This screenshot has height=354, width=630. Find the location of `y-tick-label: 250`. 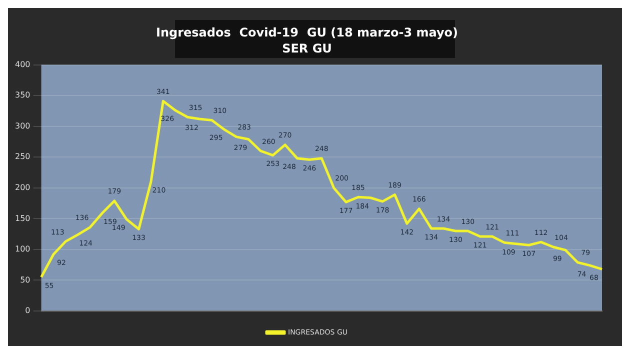

y-tick-label: 250 is located at coordinates (22, 157).